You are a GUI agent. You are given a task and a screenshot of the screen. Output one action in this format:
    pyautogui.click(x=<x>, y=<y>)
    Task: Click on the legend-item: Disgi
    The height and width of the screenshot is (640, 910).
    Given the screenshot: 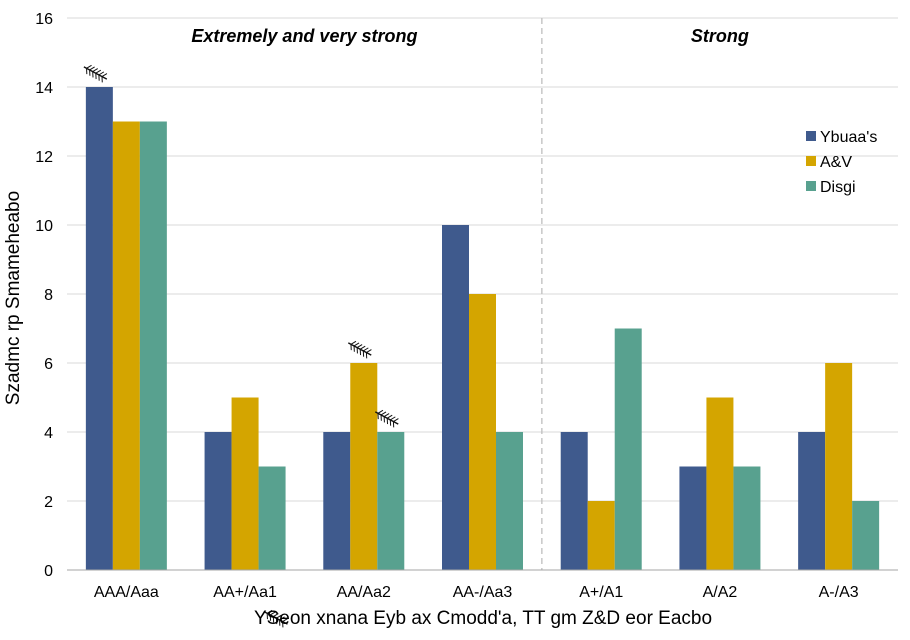 What is the action you would take?
    pyautogui.click(x=831, y=187)
    